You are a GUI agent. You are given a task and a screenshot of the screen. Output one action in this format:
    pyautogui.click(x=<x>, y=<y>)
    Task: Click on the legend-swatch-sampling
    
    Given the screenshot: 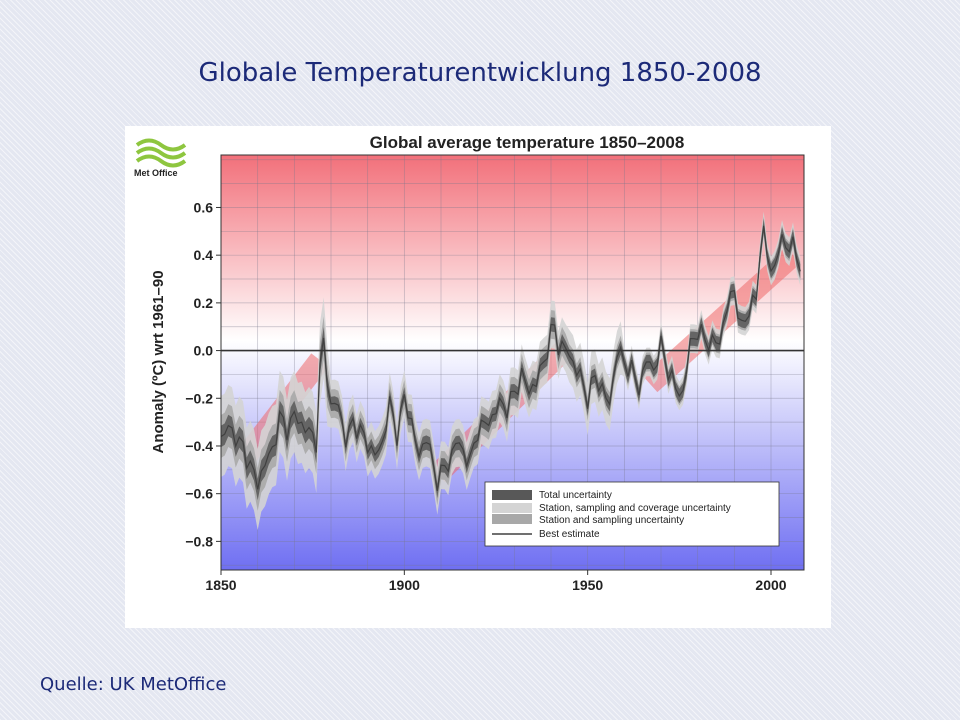 What is the action you would take?
    pyautogui.click(x=512, y=519)
    